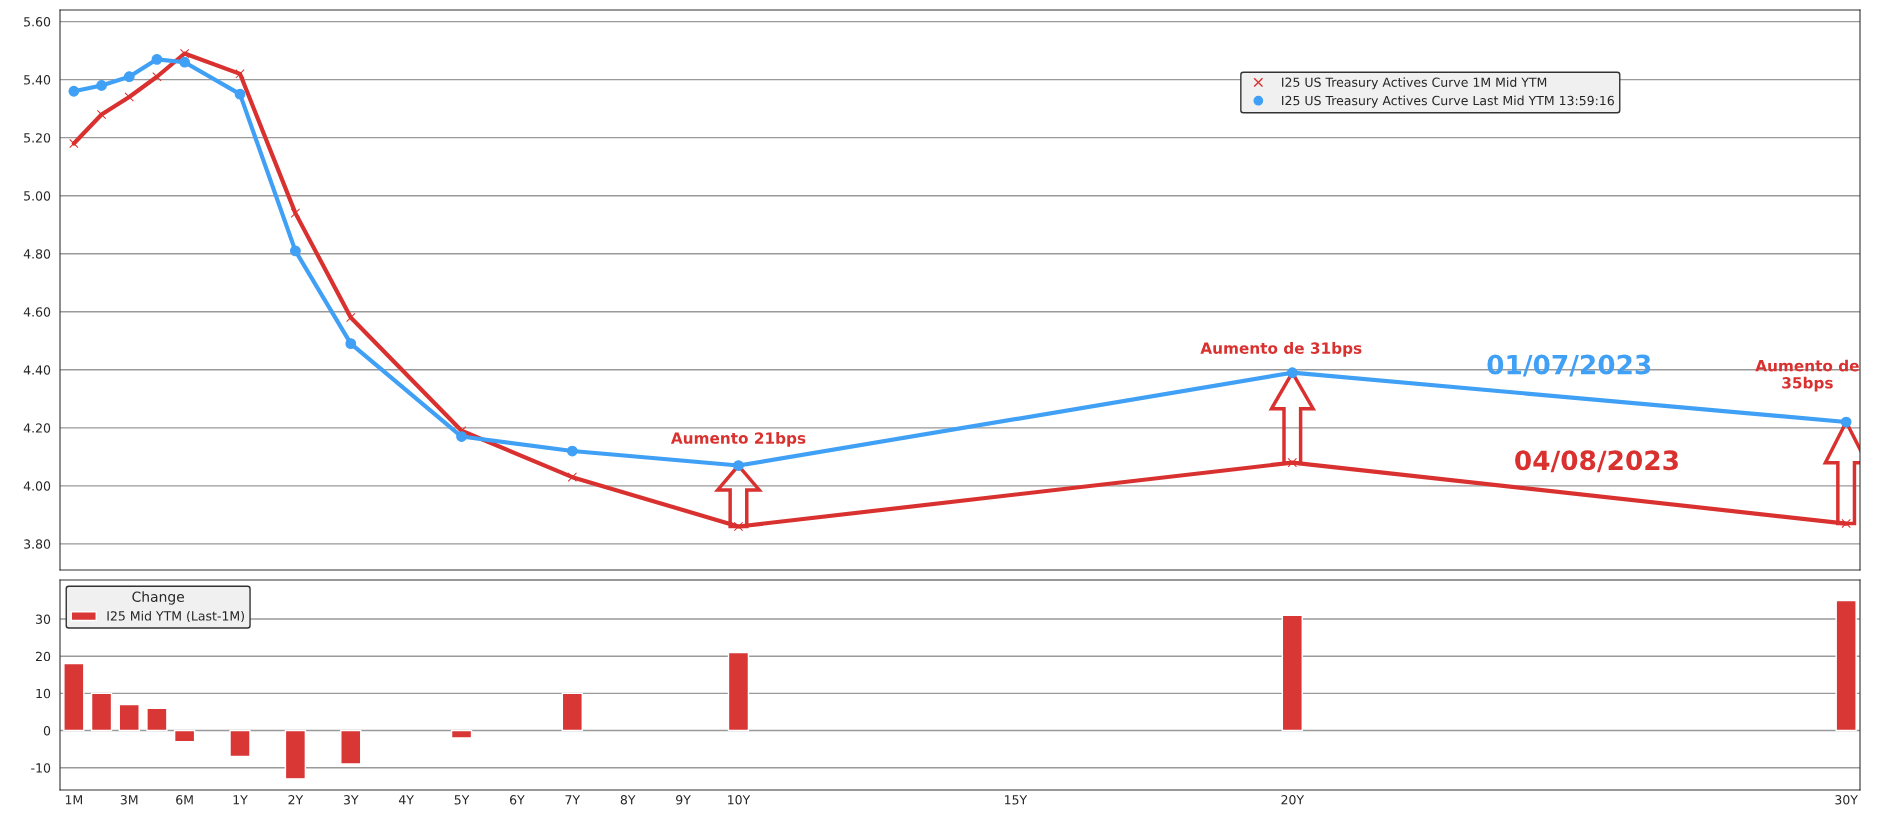 The width and height of the screenshot is (1886, 822). I want to click on y-tick-label: 4.80, so click(37, 254).